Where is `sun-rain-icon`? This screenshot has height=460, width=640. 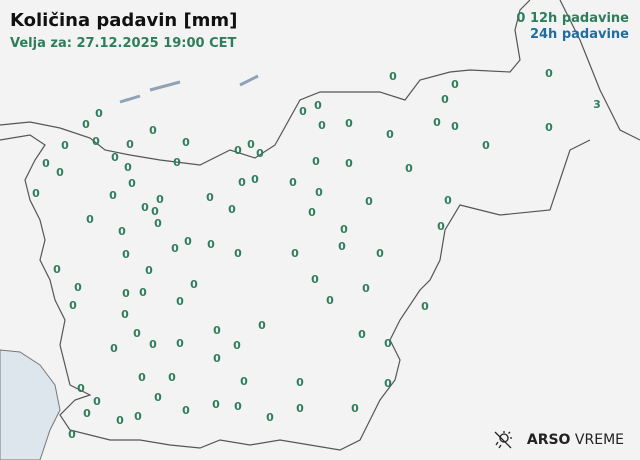 sun-rain-icon is located at coordinates (503, 440).